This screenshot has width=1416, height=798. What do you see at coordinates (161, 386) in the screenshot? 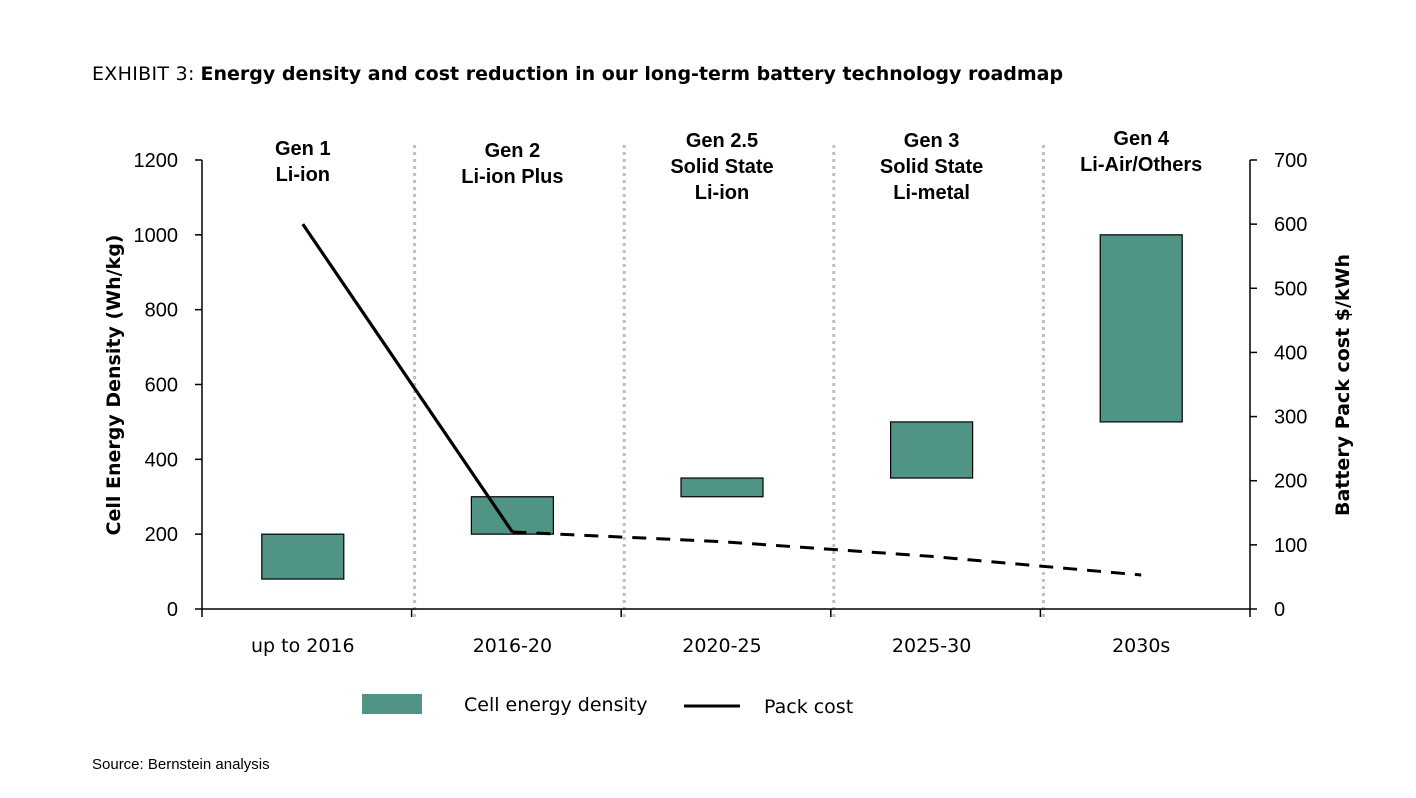
I see `left-tick-label: 600` at bounding box center [161, 386].